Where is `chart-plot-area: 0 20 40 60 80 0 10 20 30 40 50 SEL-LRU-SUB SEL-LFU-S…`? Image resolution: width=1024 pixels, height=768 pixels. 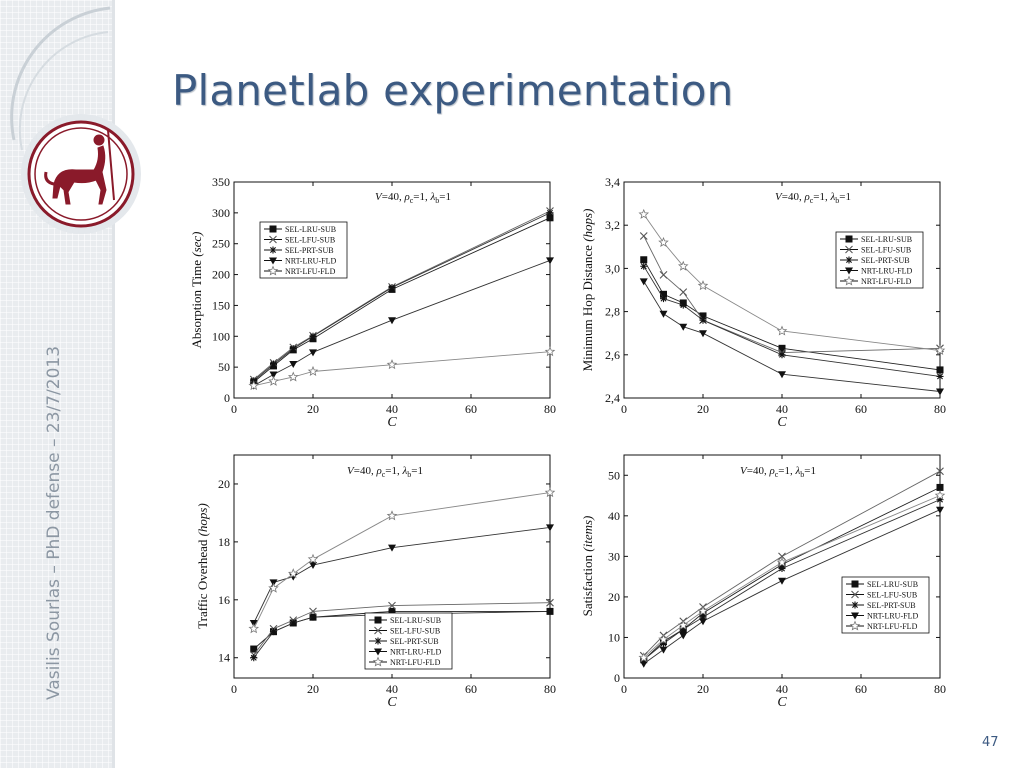
chart-plot-area: 0 20 40 60 80 0 10 20 30 40 50 SEL-LRU-SUB SEL-LFU-S… is located at coordinates (777, 575).